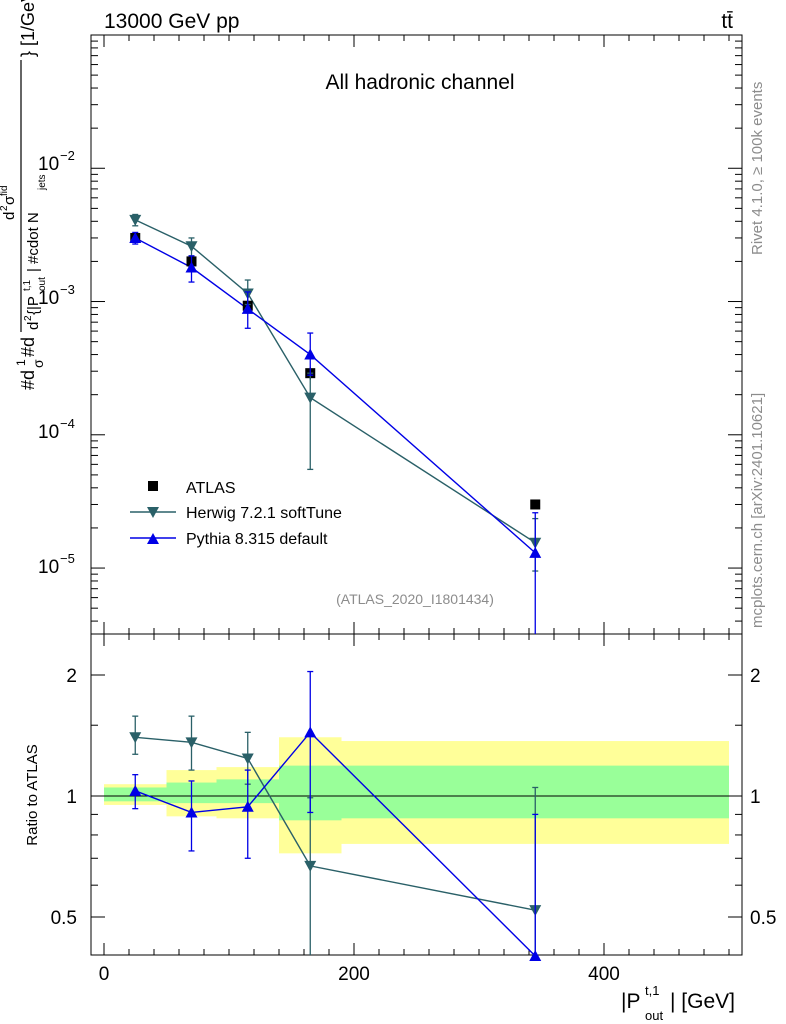  Describe the element at coordinates (5, 208) in the screenshot. I see `y-label-frac2-num-sup: 2` at that location.